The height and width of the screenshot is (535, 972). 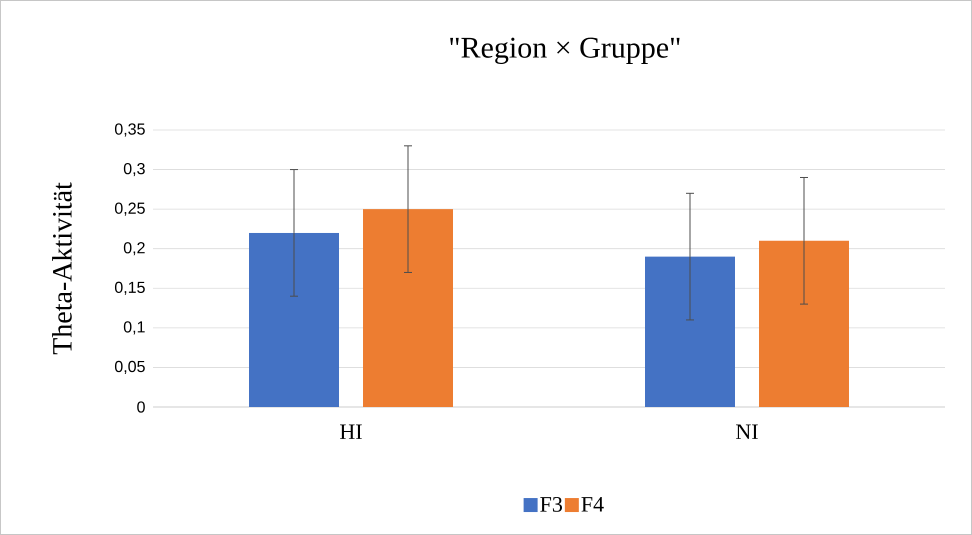 I want to click on y-tick-label: 0,35, so click(x=129, y=130).